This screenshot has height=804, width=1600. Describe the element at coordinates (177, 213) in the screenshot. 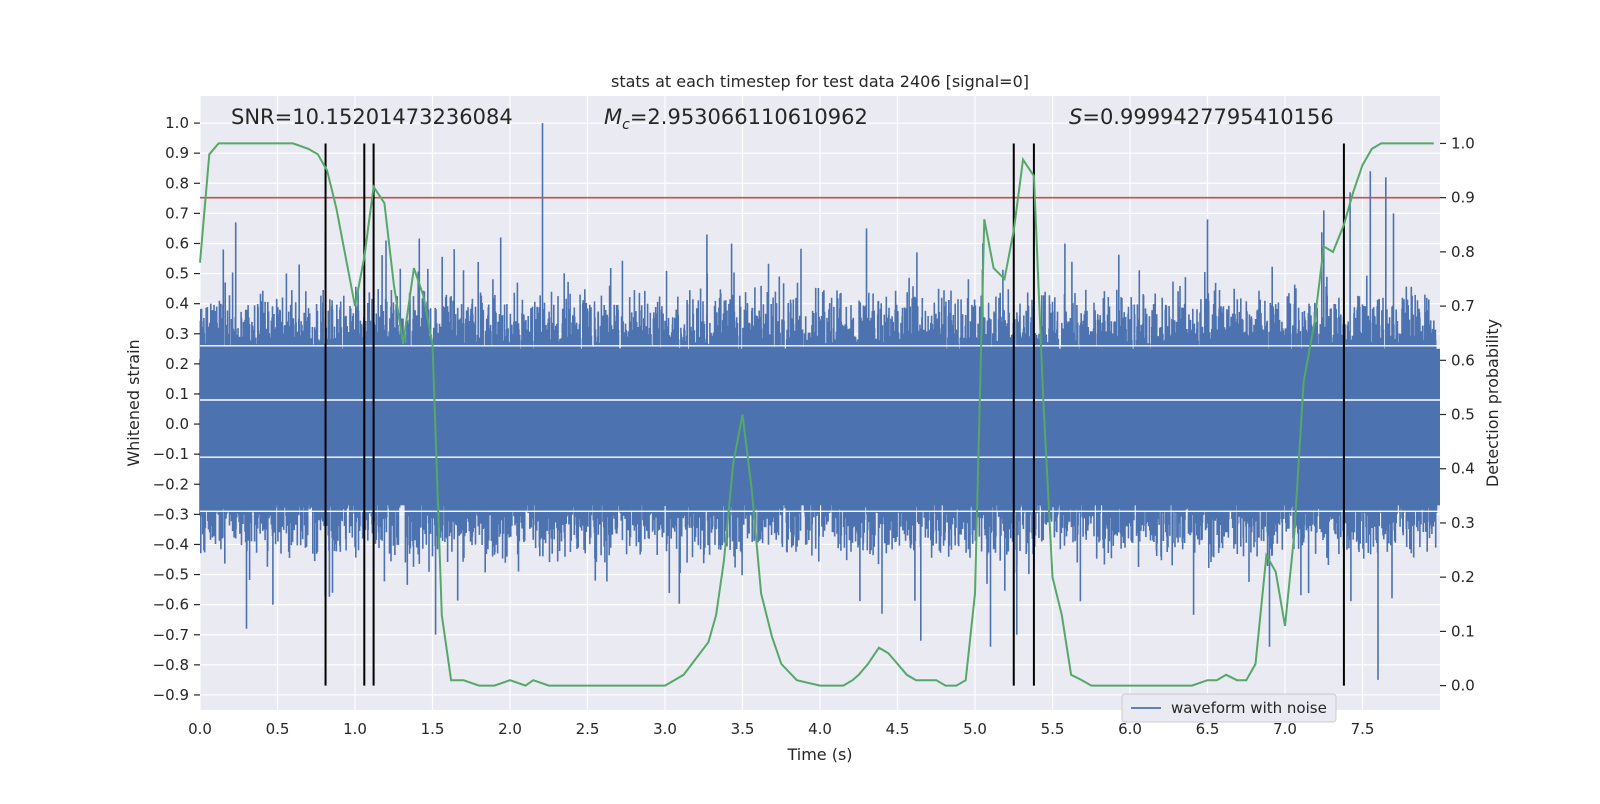

I see `y-tick-label: 0.7` at that location.